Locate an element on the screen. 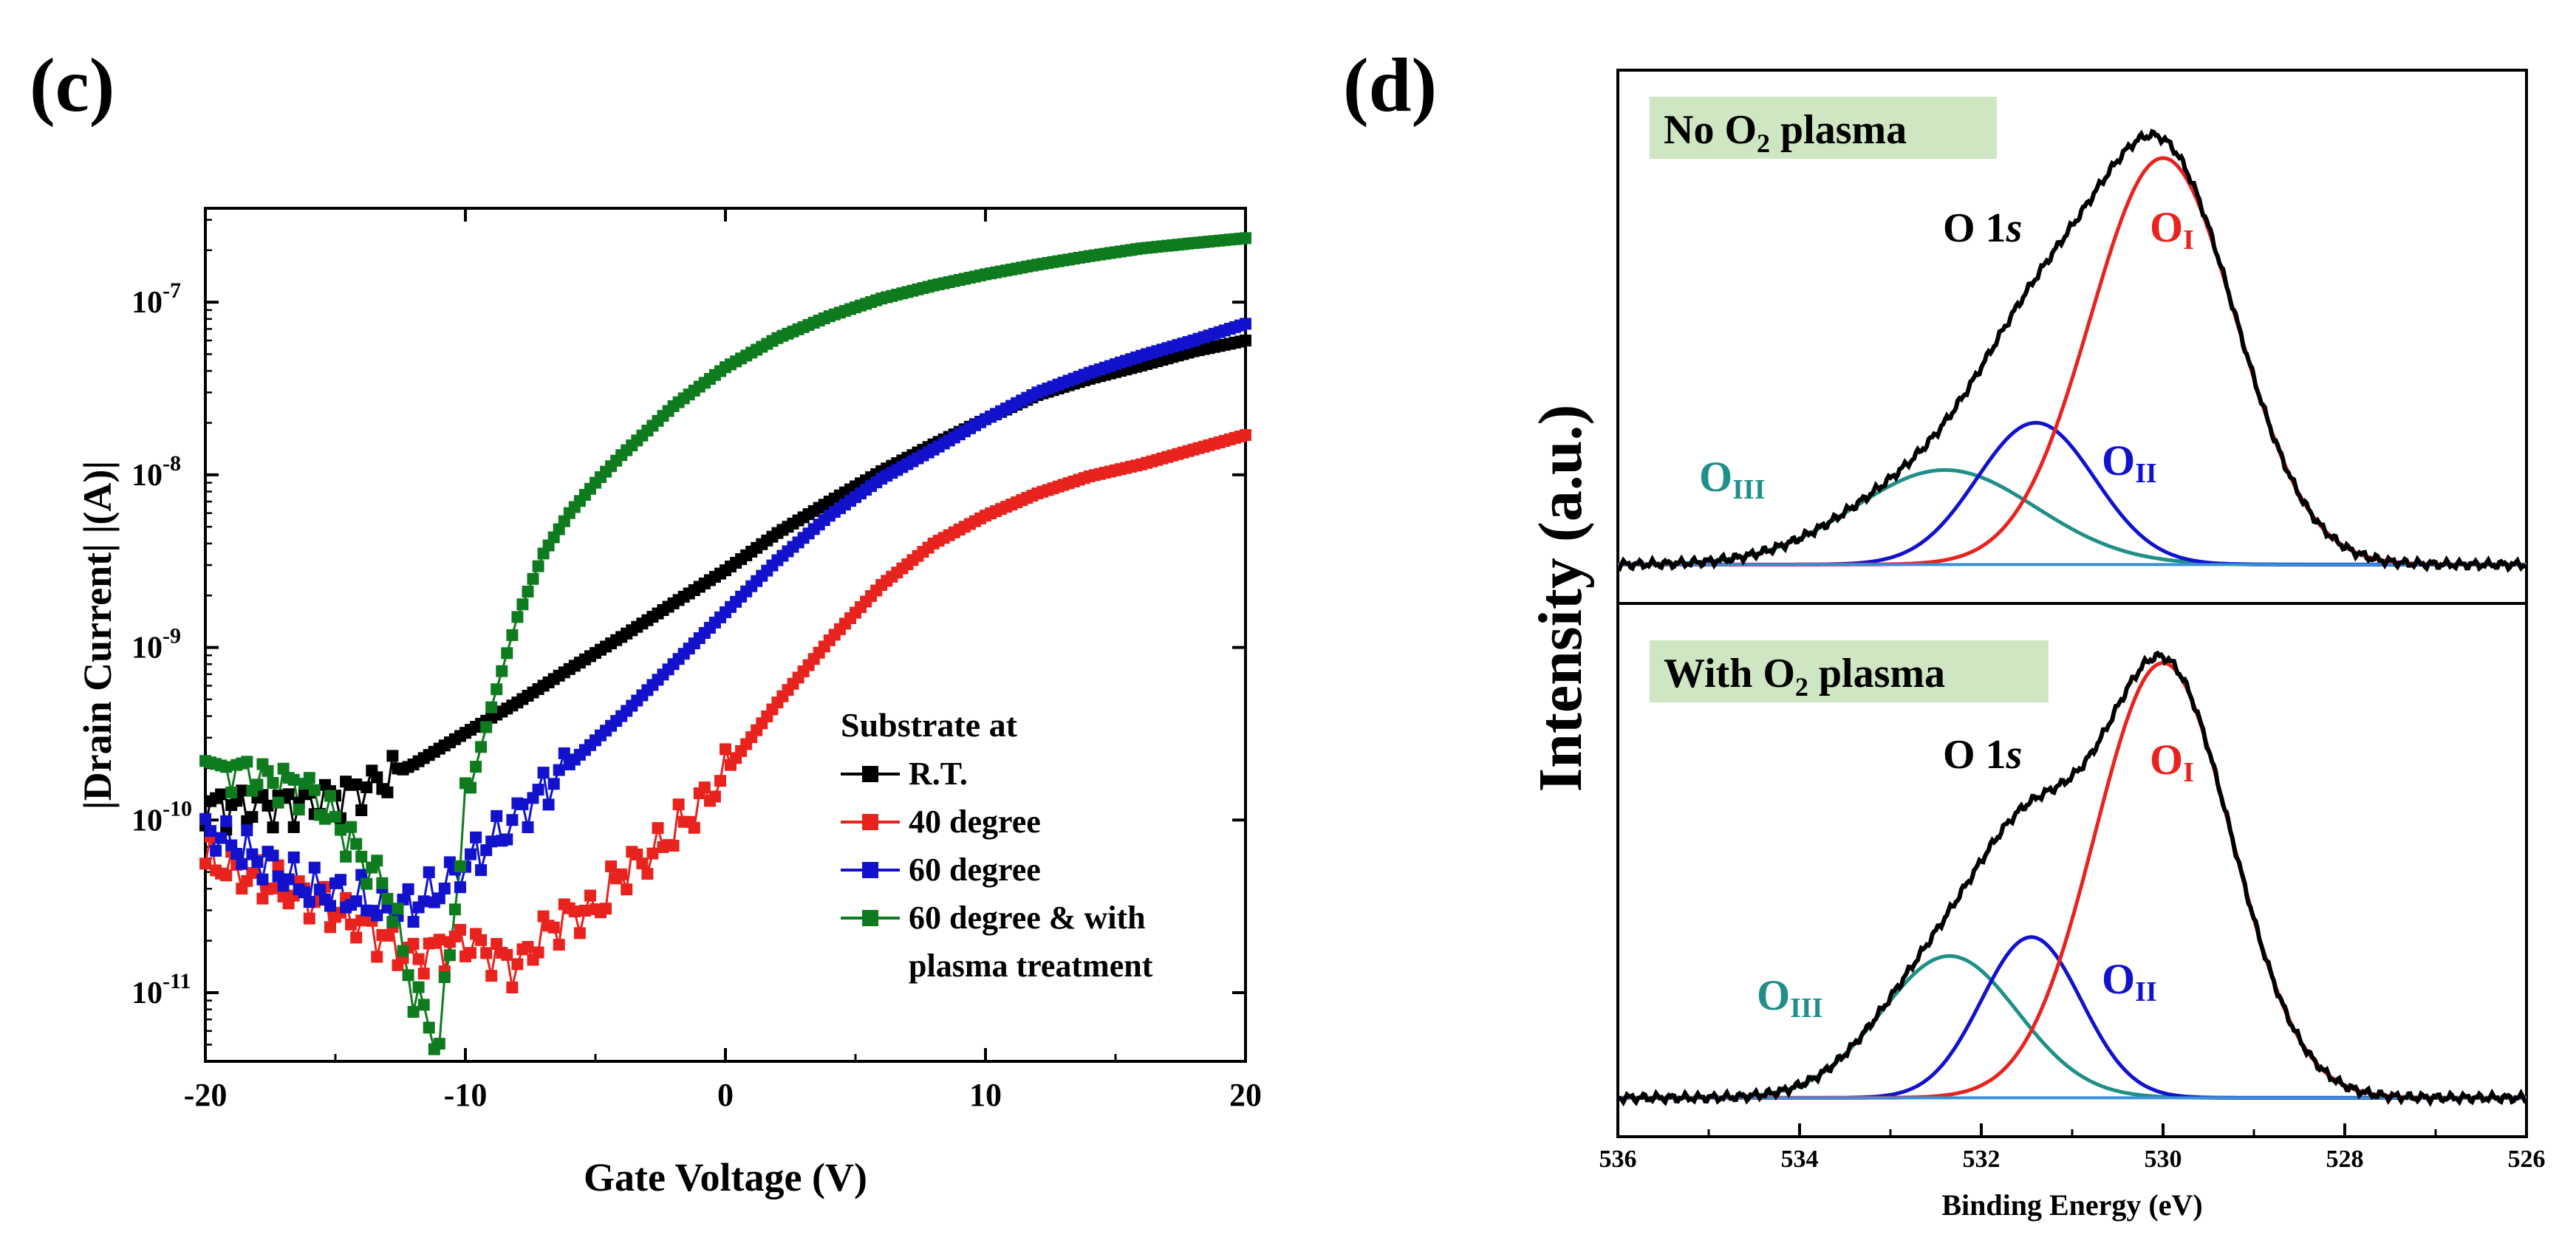  x-tick-label: 526 is located at coordinates (2527, 1159).